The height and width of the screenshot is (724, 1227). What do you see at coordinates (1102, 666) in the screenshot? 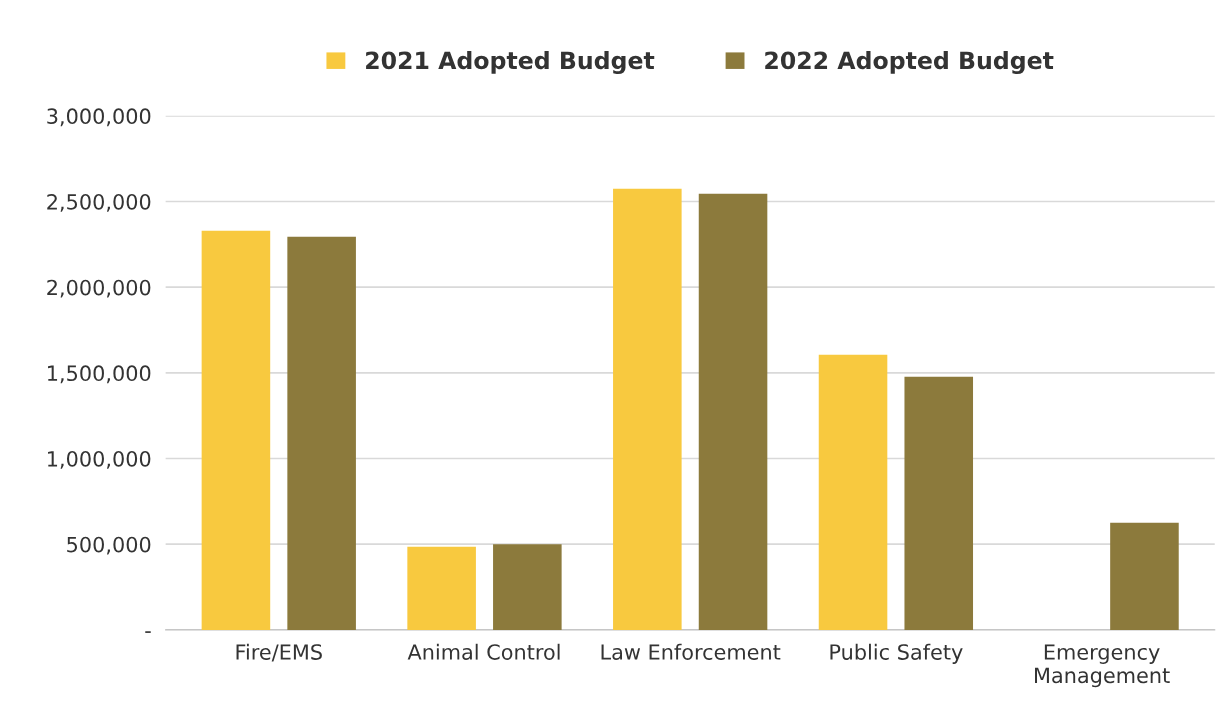
I see `x-tick-label: Emergency Management` at bounding box center [1102, 666].